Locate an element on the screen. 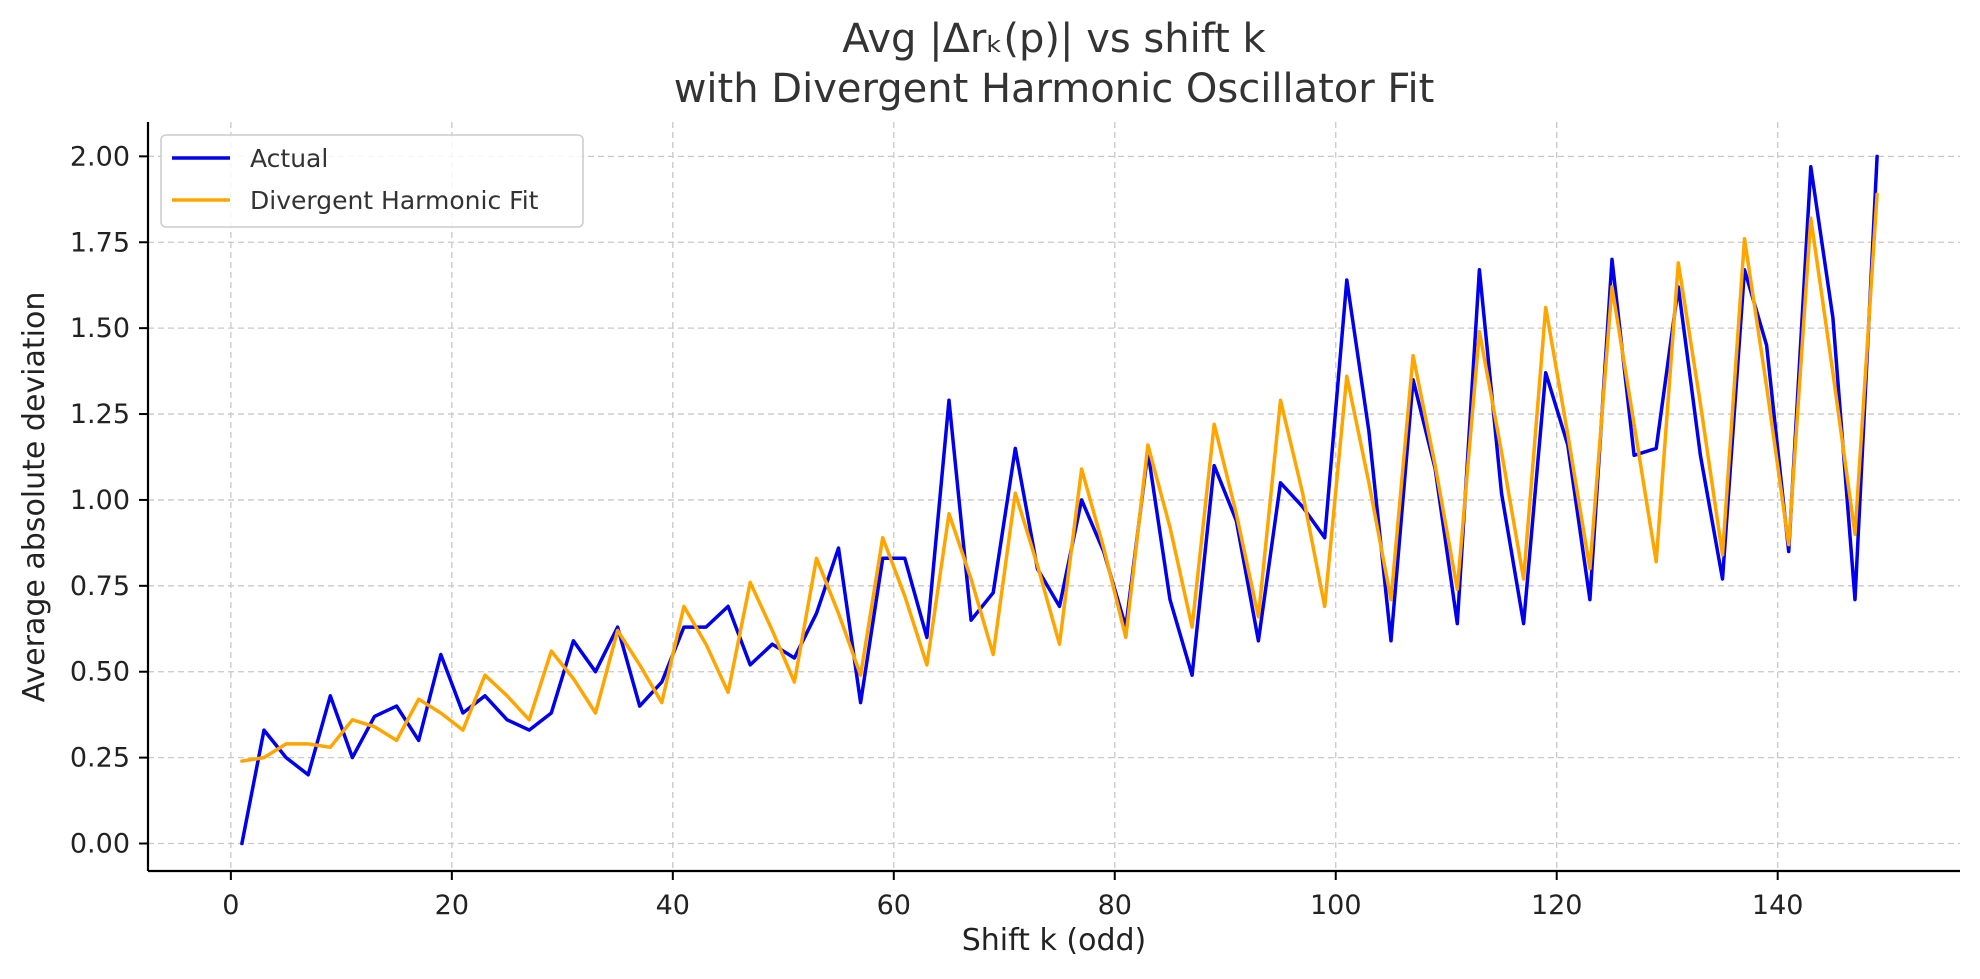  x-tick-label: 20 is located at coordinates (452, 905).